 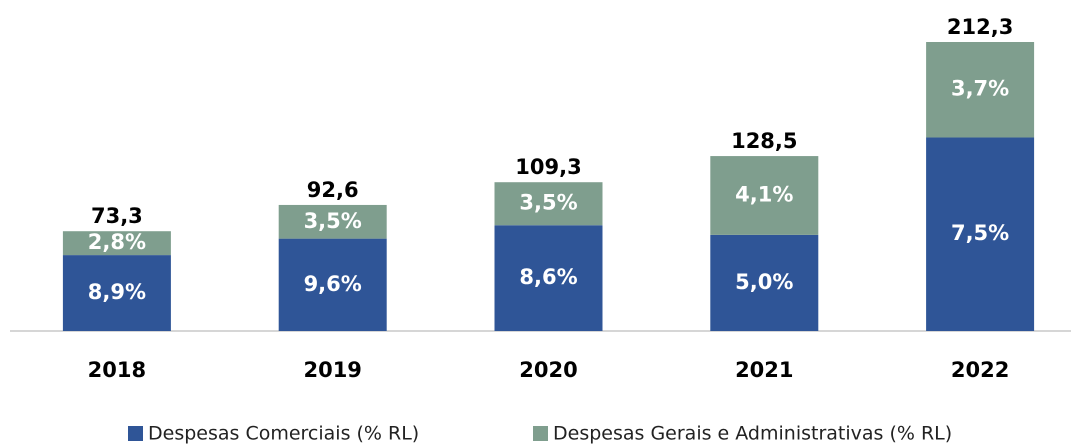 What do you see at coordinates (117, 216) in the screenshot?
I see `total-label: 73,3` at bounding box center [117, 216].